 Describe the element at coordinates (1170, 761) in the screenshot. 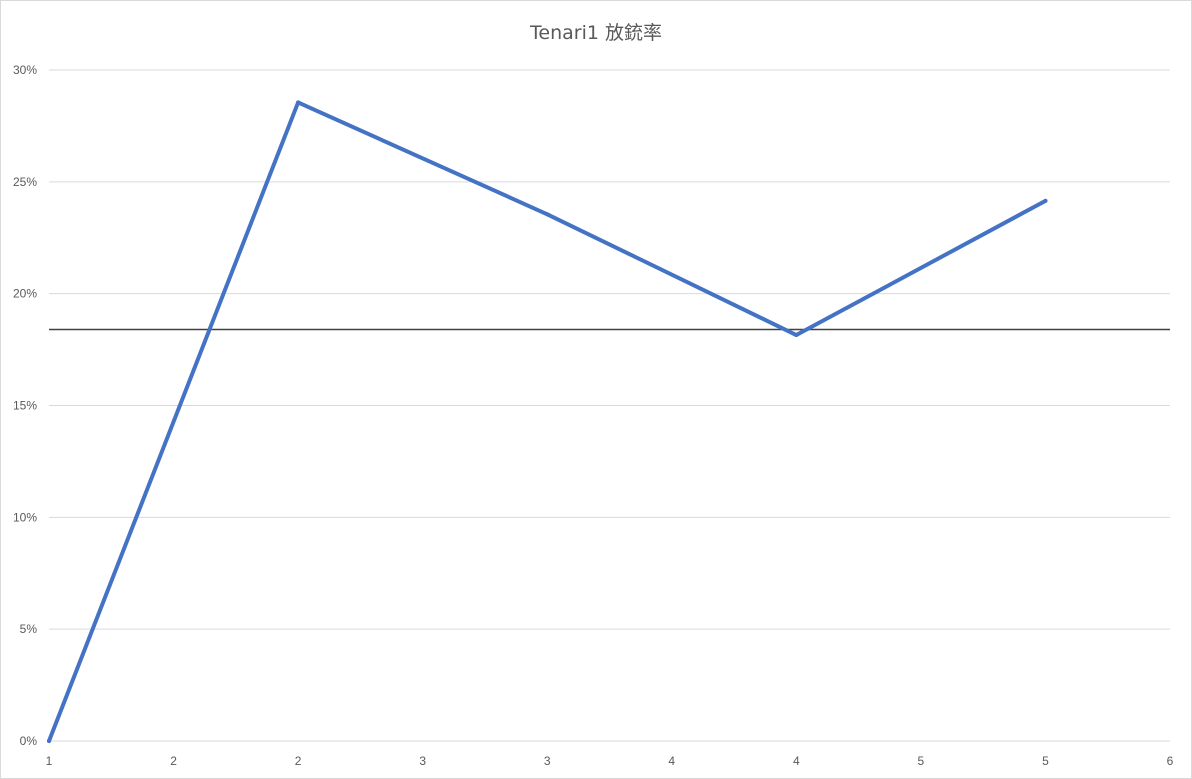

I see `x-tick-label: 6` at that location.